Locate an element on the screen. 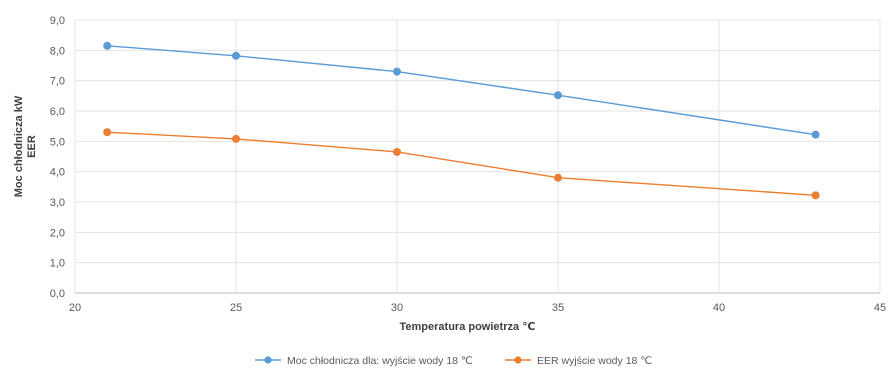 This screenshot has height=372, width=888. y-axis-title: Moc chłodnicza kW is located at coordinates (19, 146).